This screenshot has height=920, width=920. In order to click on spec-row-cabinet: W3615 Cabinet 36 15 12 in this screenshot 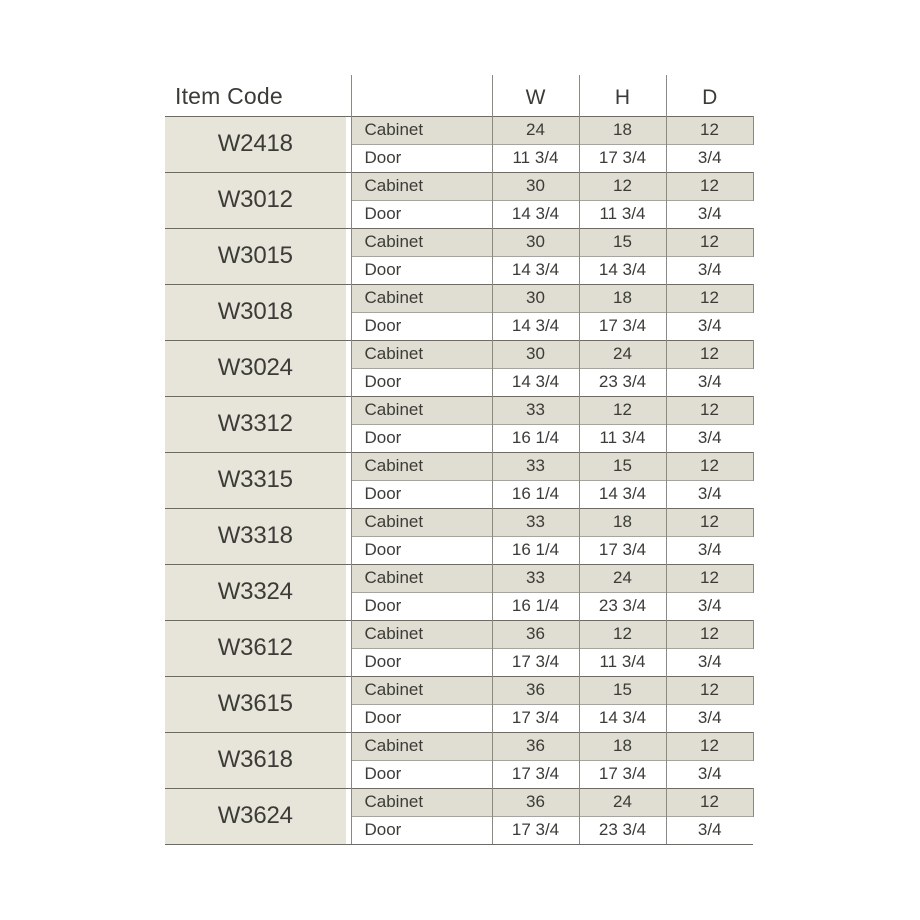, I will do `click(459, 703)`.